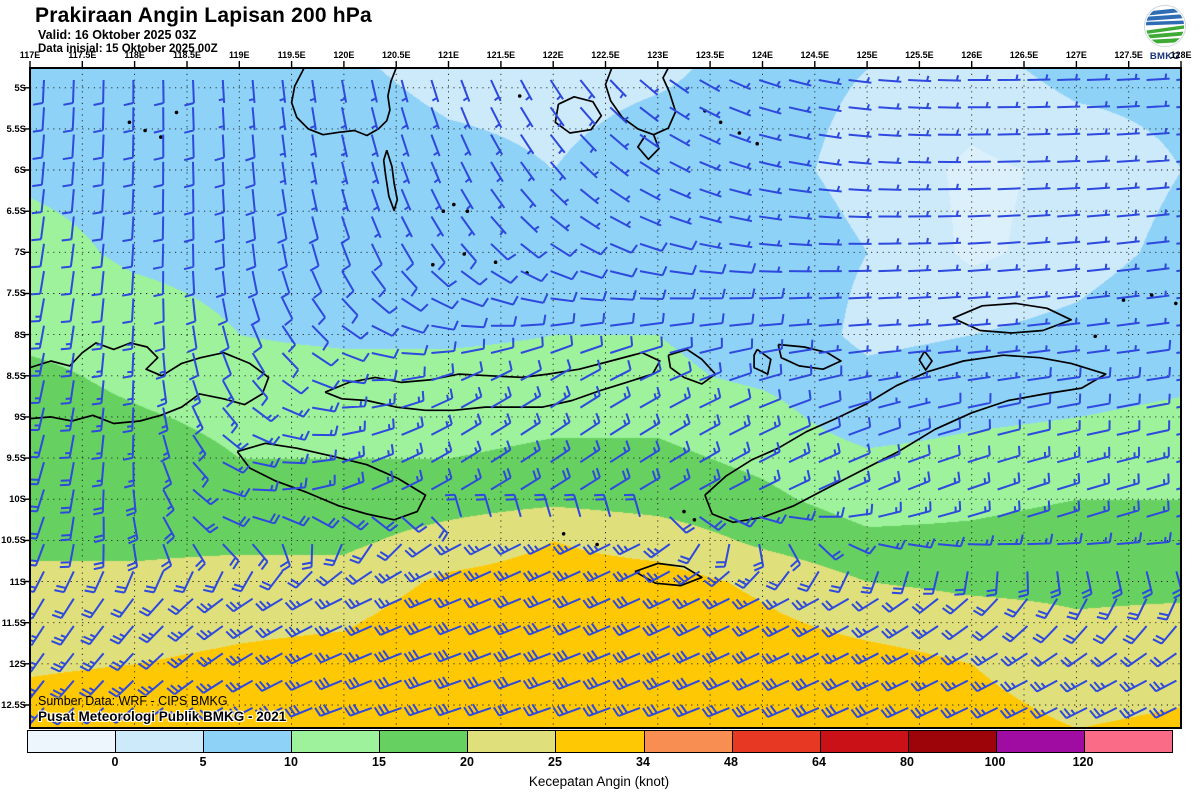 This screenshot has height=800, width=1200. What do you see at coordinates (379, 762) in the screenshot?
I see `legend-tick-label: 15` at bounding box center [379, 762].